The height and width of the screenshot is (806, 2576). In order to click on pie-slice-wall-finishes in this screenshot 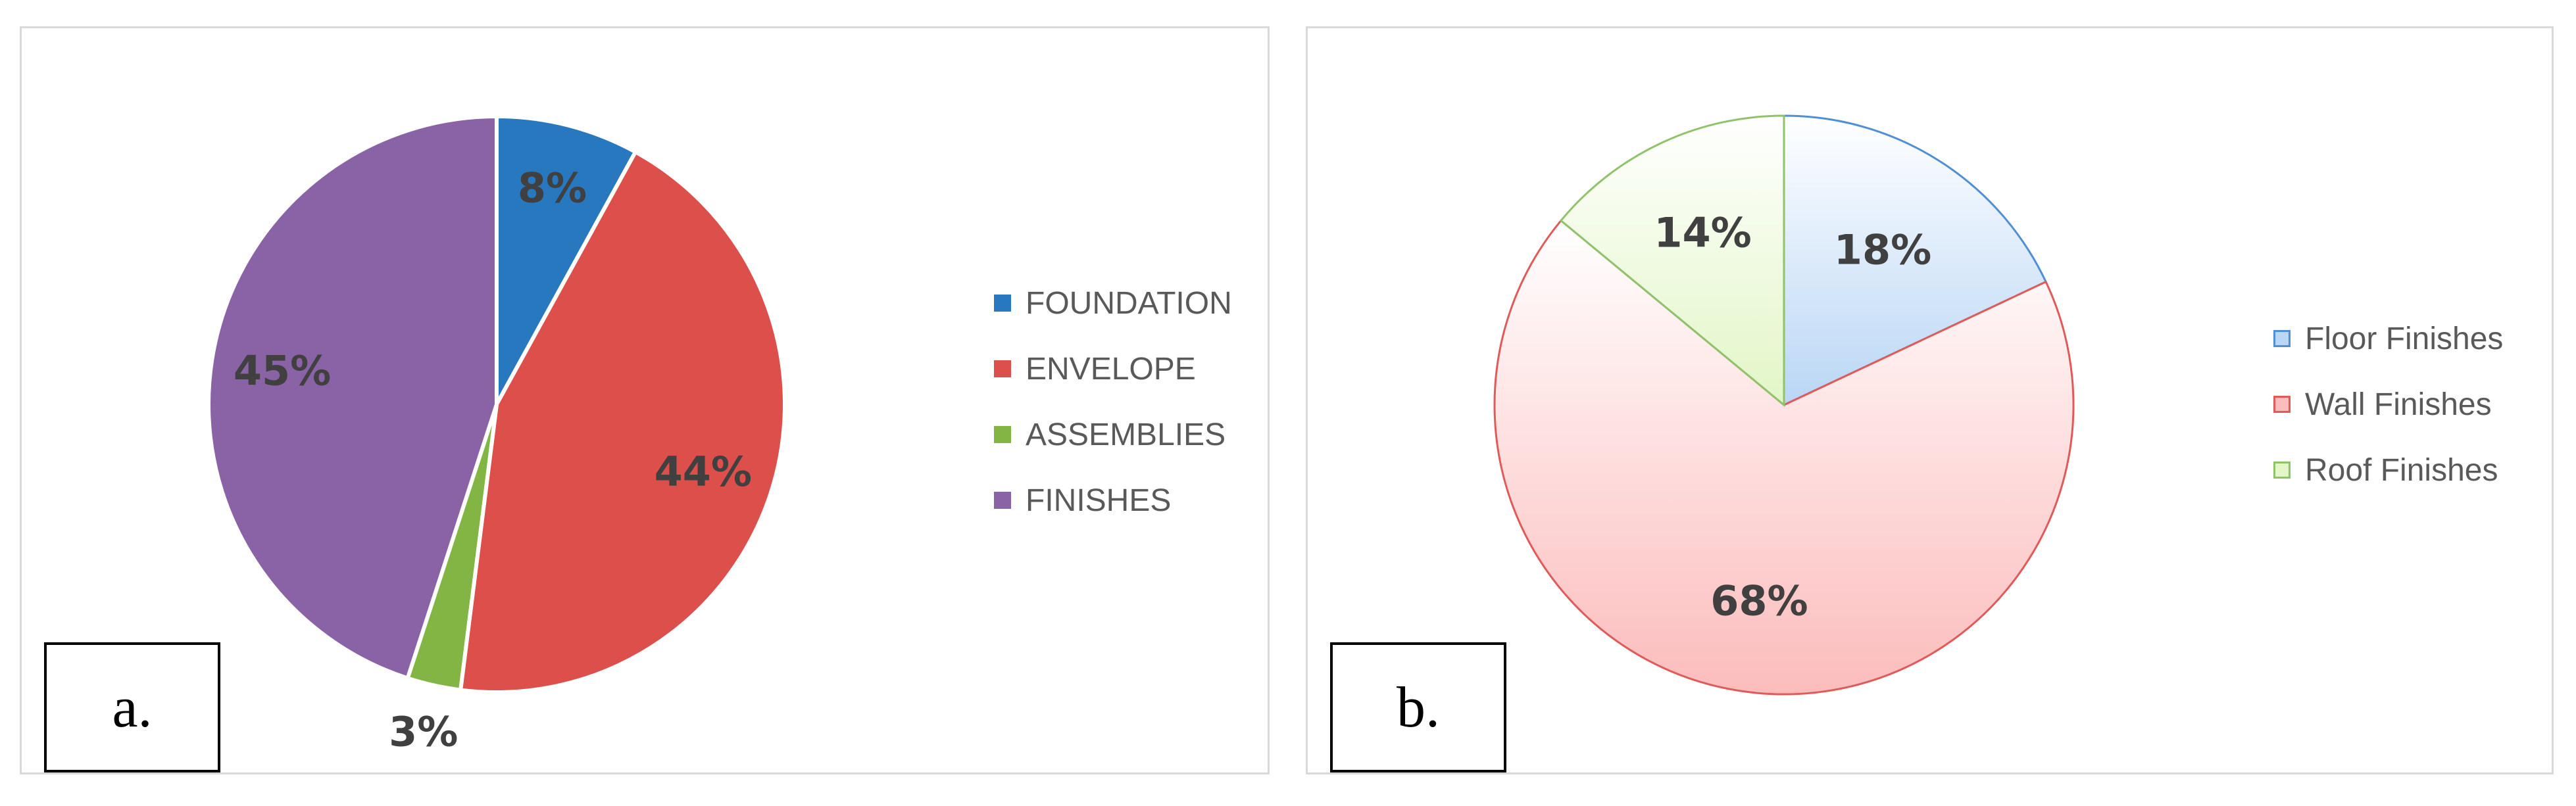, I will do `click(1784, 458)`.